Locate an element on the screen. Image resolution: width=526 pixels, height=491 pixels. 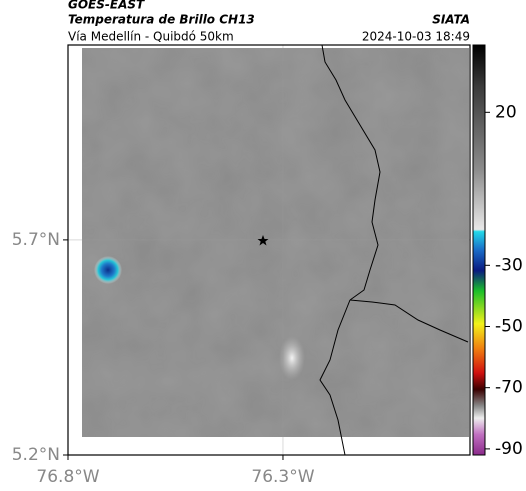
satellite: GOES-EAST is located at coordinates (106, 6).